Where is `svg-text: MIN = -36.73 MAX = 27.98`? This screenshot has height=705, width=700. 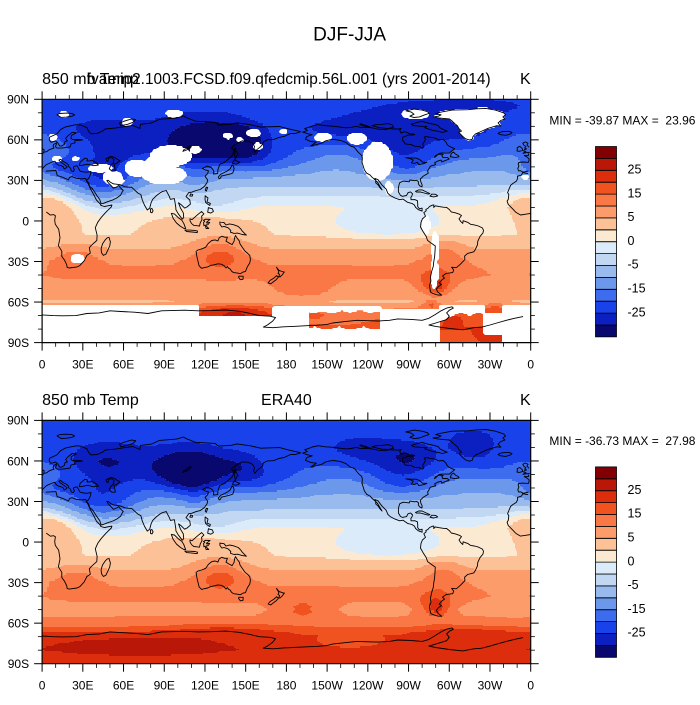
svg-text: MIN = -36.73 MAX = 27.98 is located at coordinates (622, 441).